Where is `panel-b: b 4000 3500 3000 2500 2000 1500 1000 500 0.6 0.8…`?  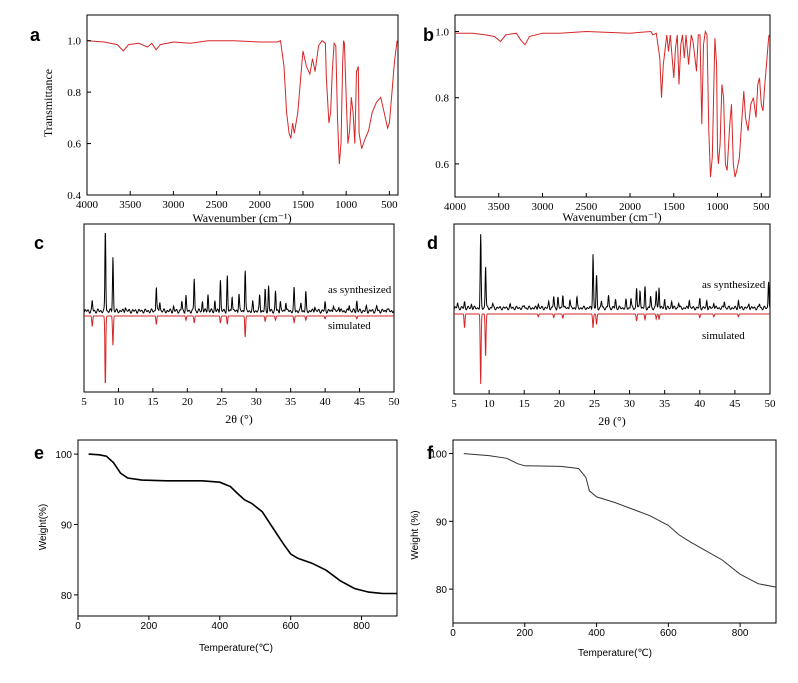 panel-b: b 4000 3500 3000 2500 2000 1500 1000 500 0.6 0.8… is located at coordinates (597, 119).